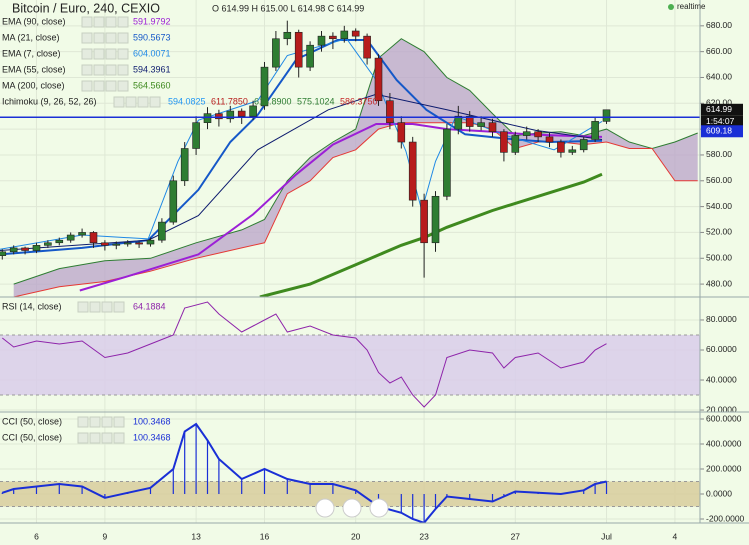  Describe the element at coordinates (721, 379) in the screenshot. I see `y-tick-label: 40.0000` at that location.